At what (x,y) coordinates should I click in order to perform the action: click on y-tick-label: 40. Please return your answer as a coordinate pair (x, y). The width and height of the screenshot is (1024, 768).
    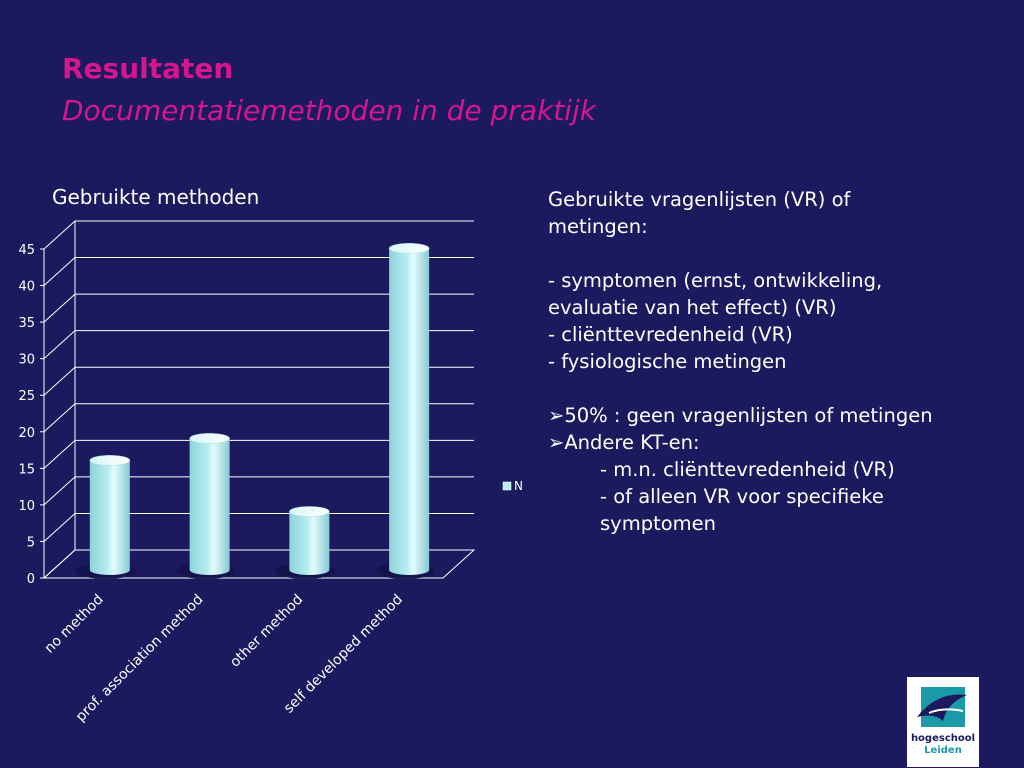
    Looking at the image, I should click on (26, 287).